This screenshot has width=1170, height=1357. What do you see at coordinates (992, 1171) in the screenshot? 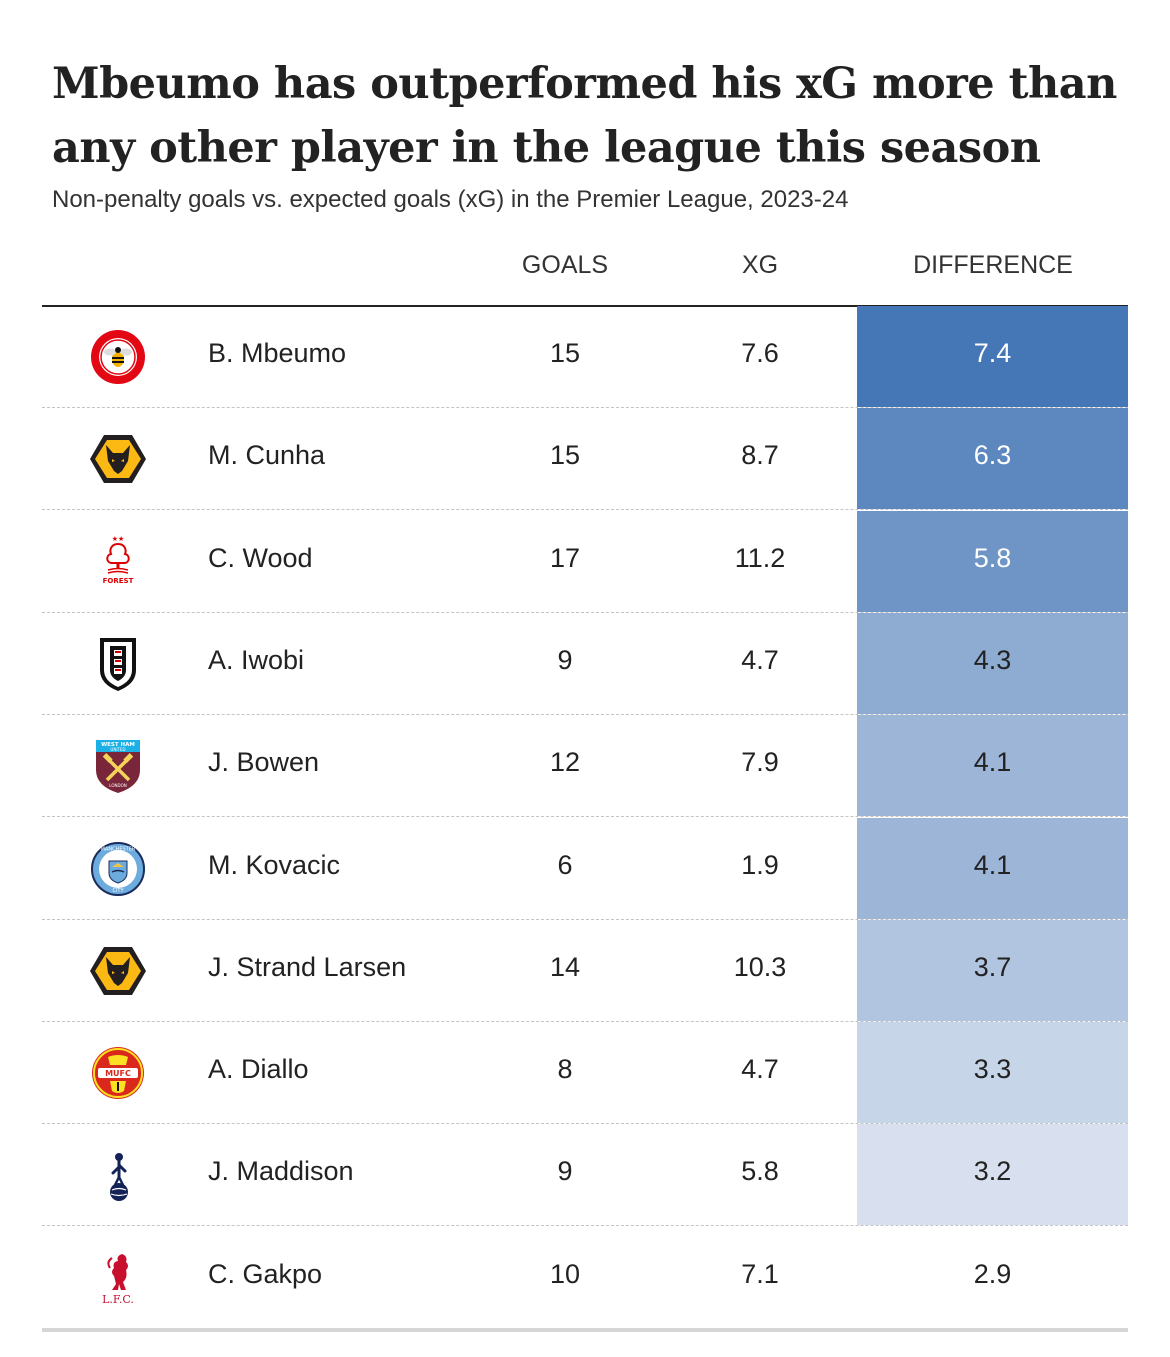
I see `difference-value: 3.2` at bounding box center [992, 1171].